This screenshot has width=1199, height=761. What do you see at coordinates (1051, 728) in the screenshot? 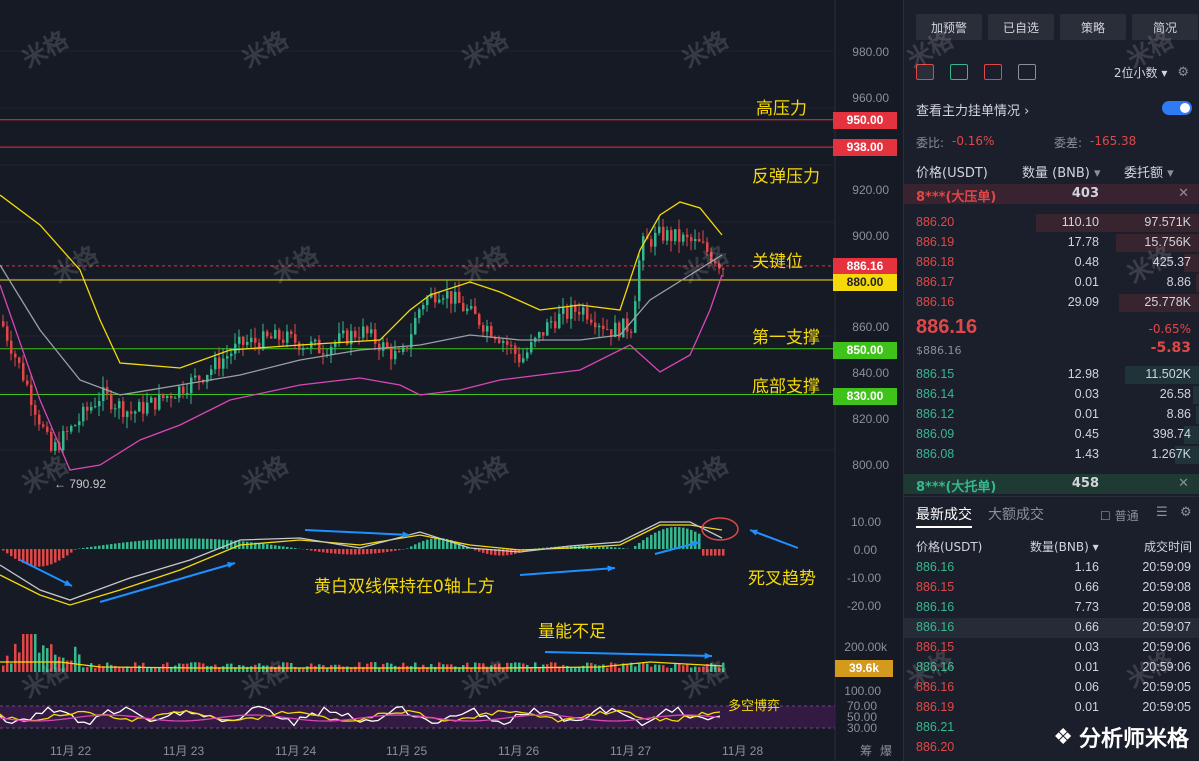
I see `trade-row: 886.21` at bounding box center [1051, 728].